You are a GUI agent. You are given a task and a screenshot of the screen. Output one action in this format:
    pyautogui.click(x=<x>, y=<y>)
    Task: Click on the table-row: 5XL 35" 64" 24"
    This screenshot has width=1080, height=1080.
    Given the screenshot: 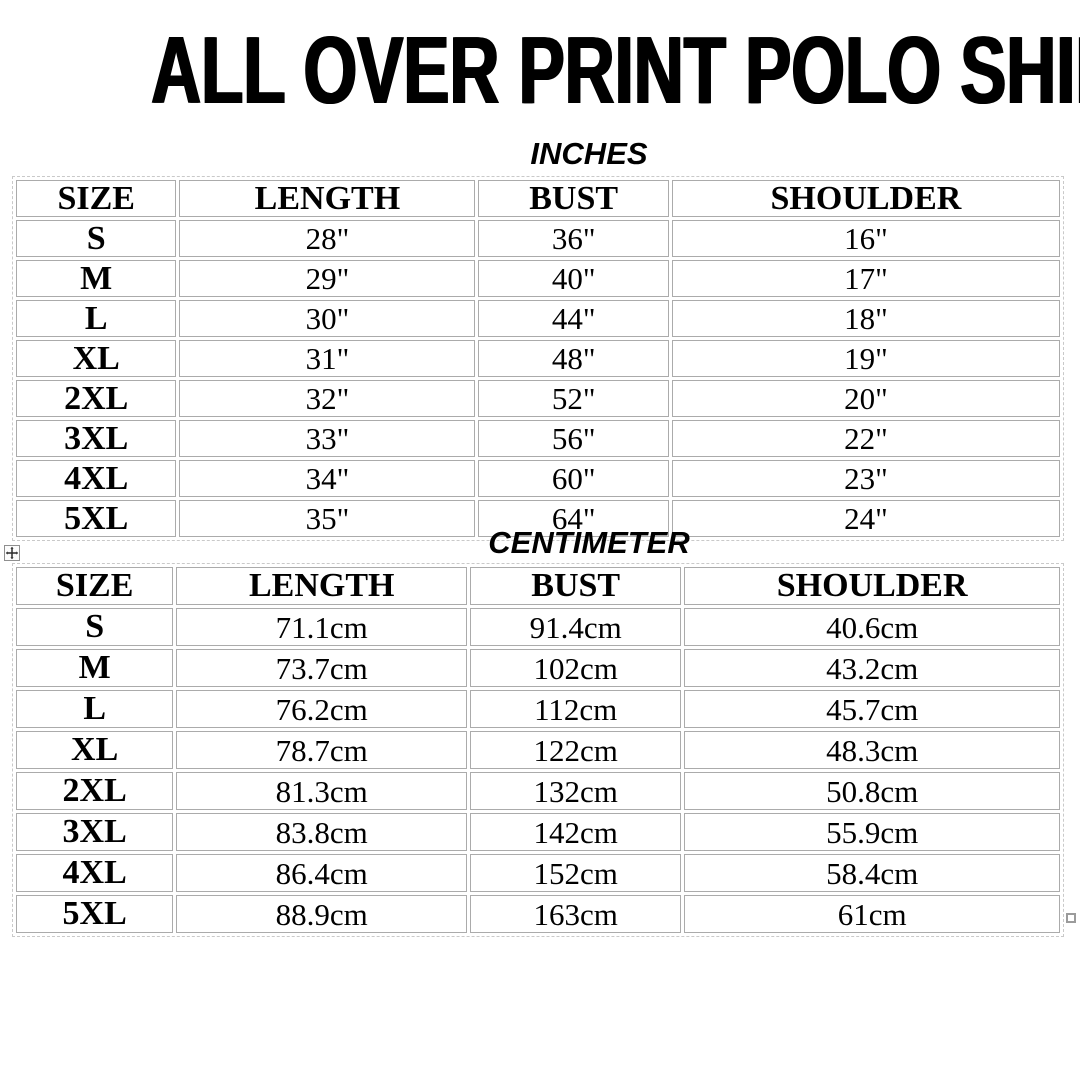 What is the action you would take?
    pyautogui.click(x=538, y=518)
    